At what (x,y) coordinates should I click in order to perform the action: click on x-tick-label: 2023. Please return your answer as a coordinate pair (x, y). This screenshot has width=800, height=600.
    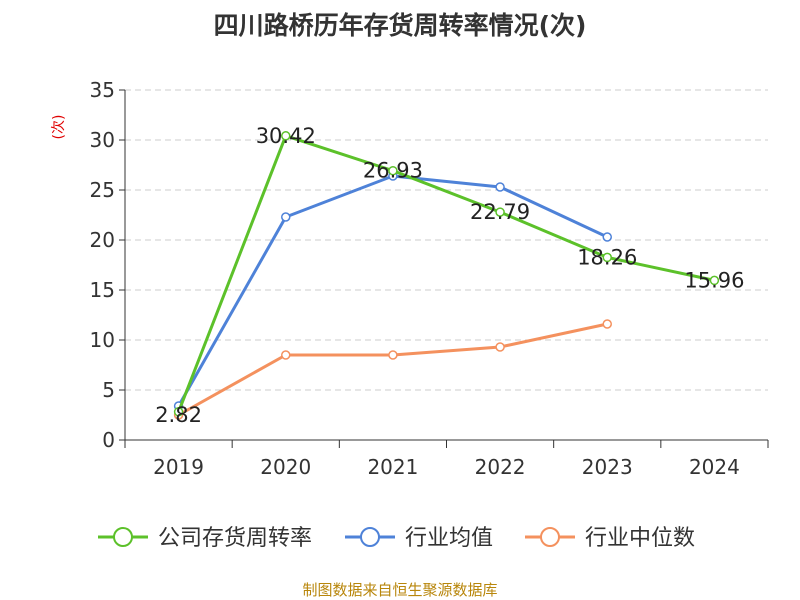
    Looking at the image, I should click on (607, 467).